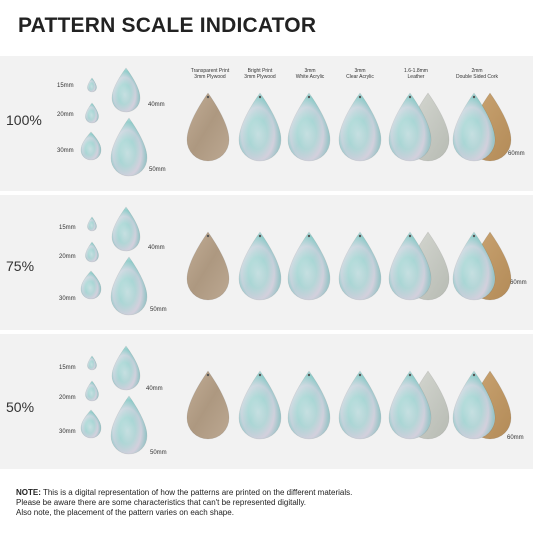 The height and width of the screenshot is (533, 533). Describe the element at coordinates (310, 74) in the screenshot. I see `material-caption-white-acrylic: 3mm White Acrylic` at that location.